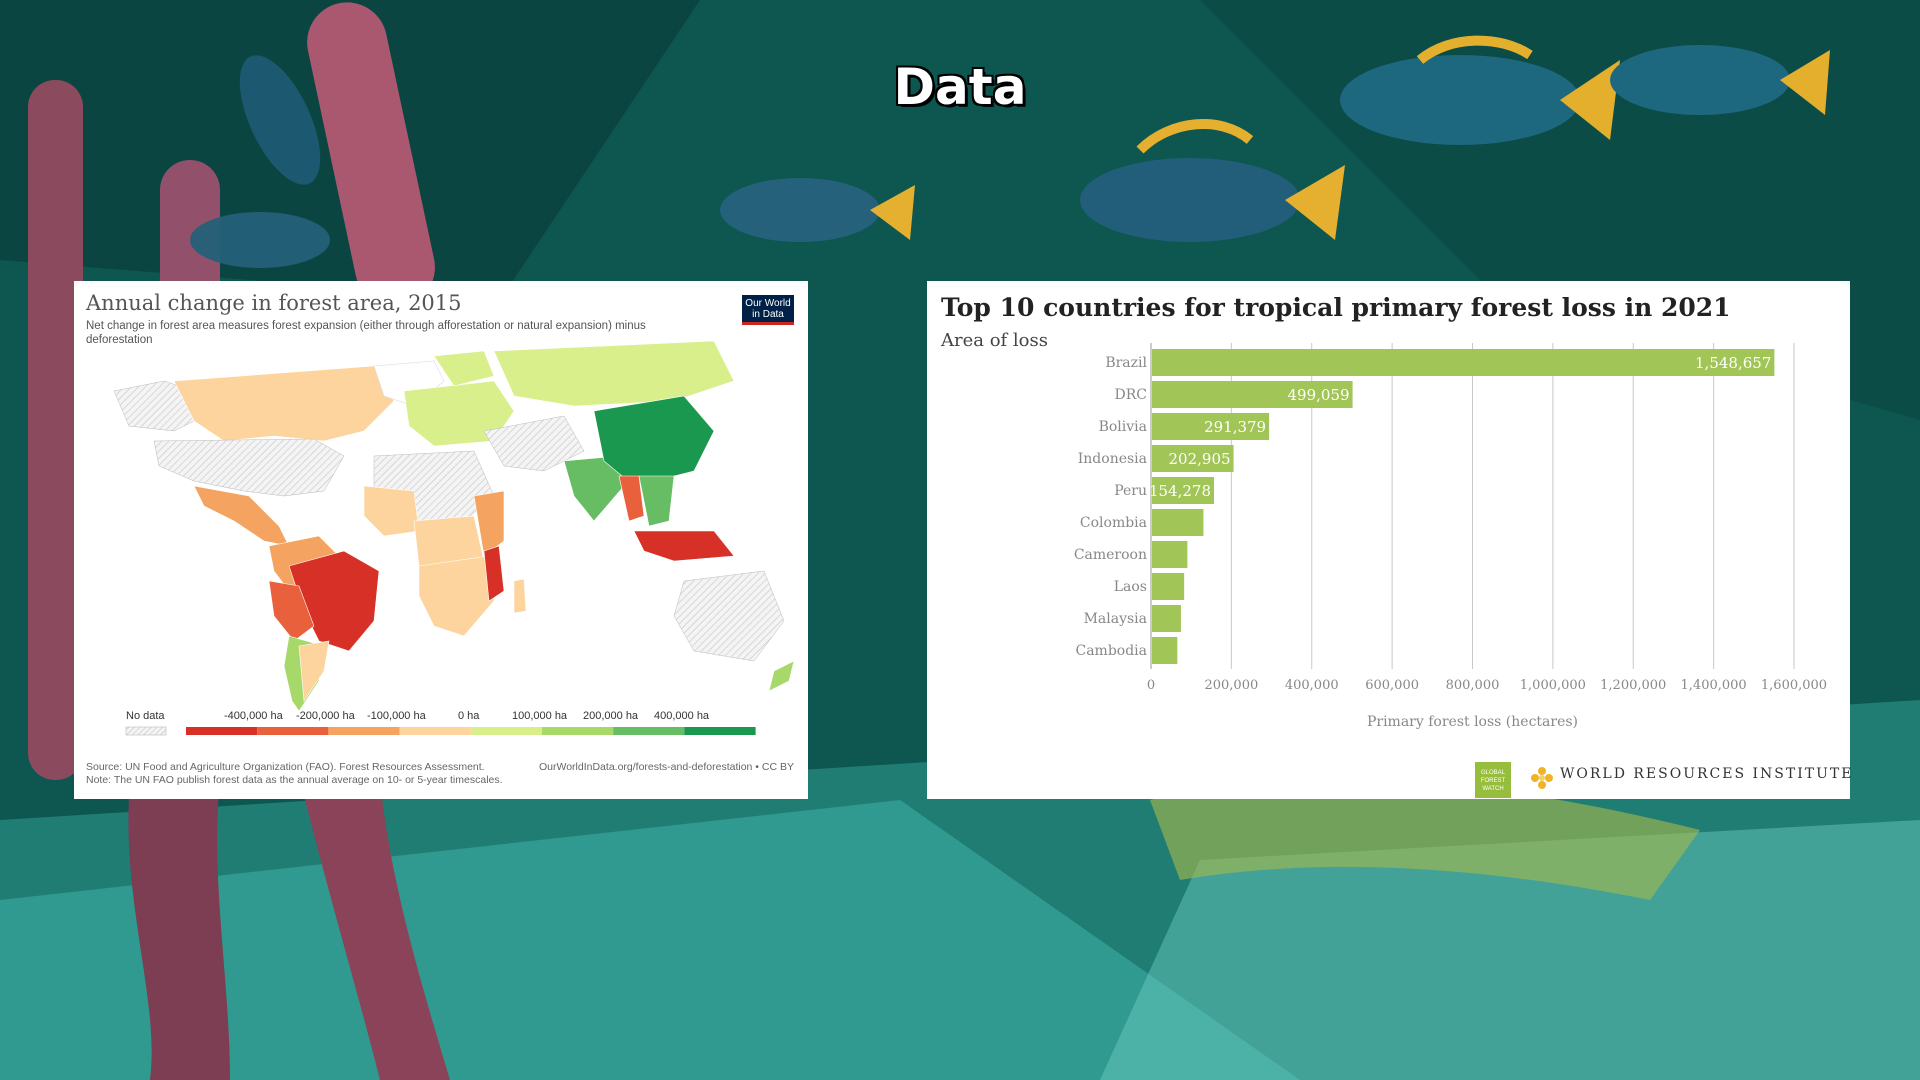 The image size is (1920, 1080). I want to click on slide-title: Data, so click(960, 87).